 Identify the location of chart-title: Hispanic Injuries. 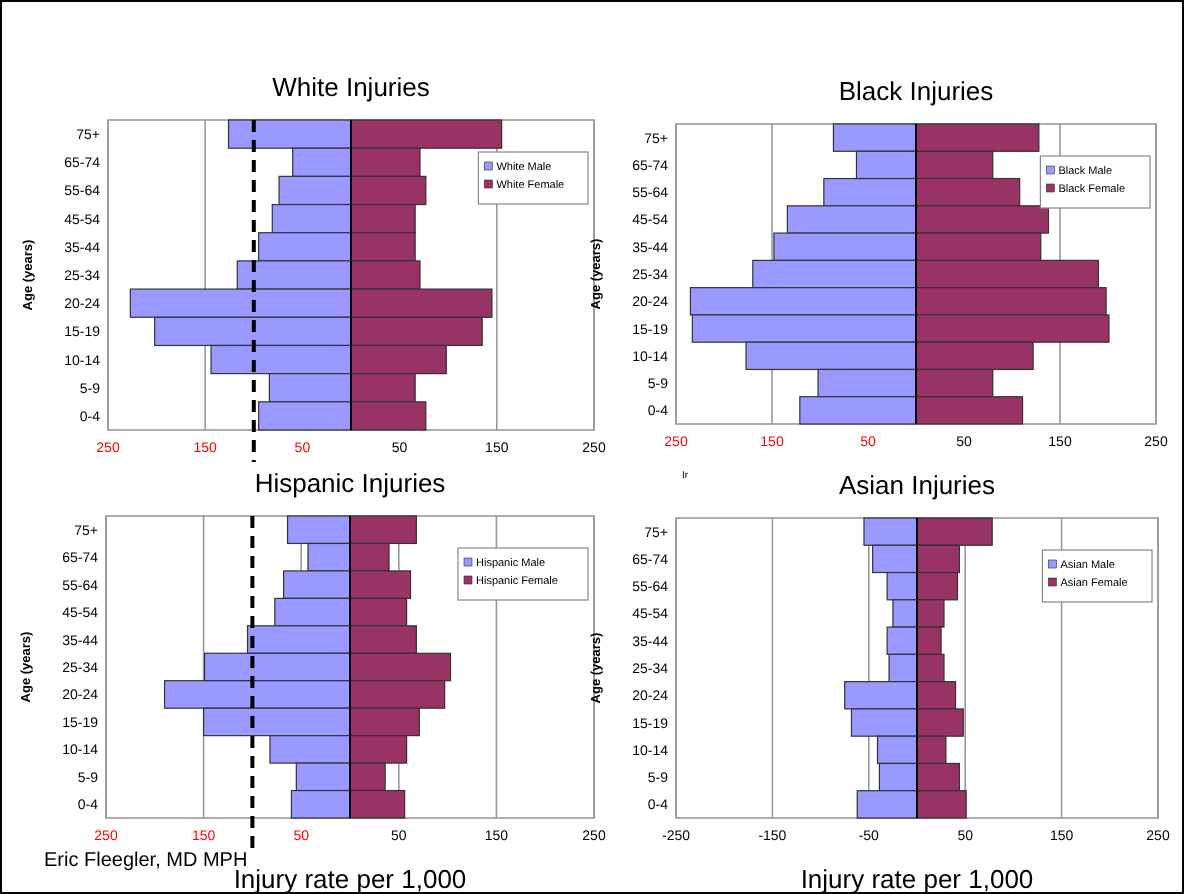
(350, 483).